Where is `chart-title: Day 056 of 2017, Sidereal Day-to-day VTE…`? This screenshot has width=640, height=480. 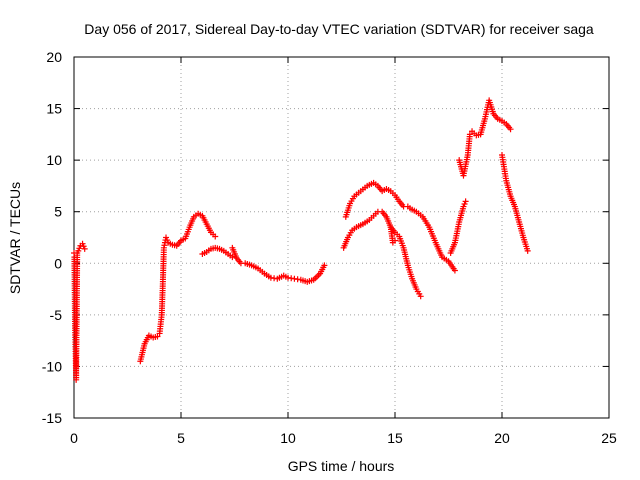 chart-title: Day 056 of 2017, Sidereal Day-to-day VTE… is located at coordinates (339, 29).